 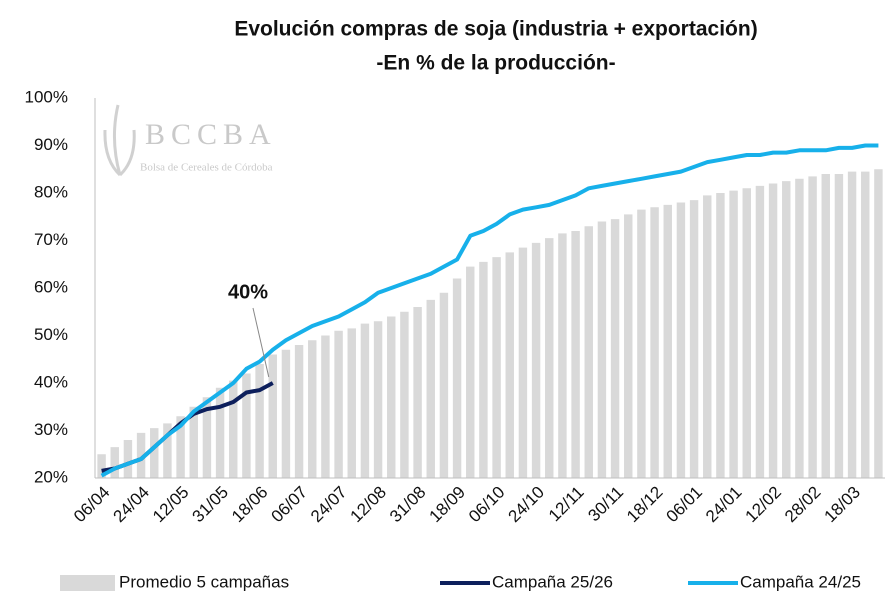 I want to click on x-tick-label: 06/07, so click(x=290, y=505).